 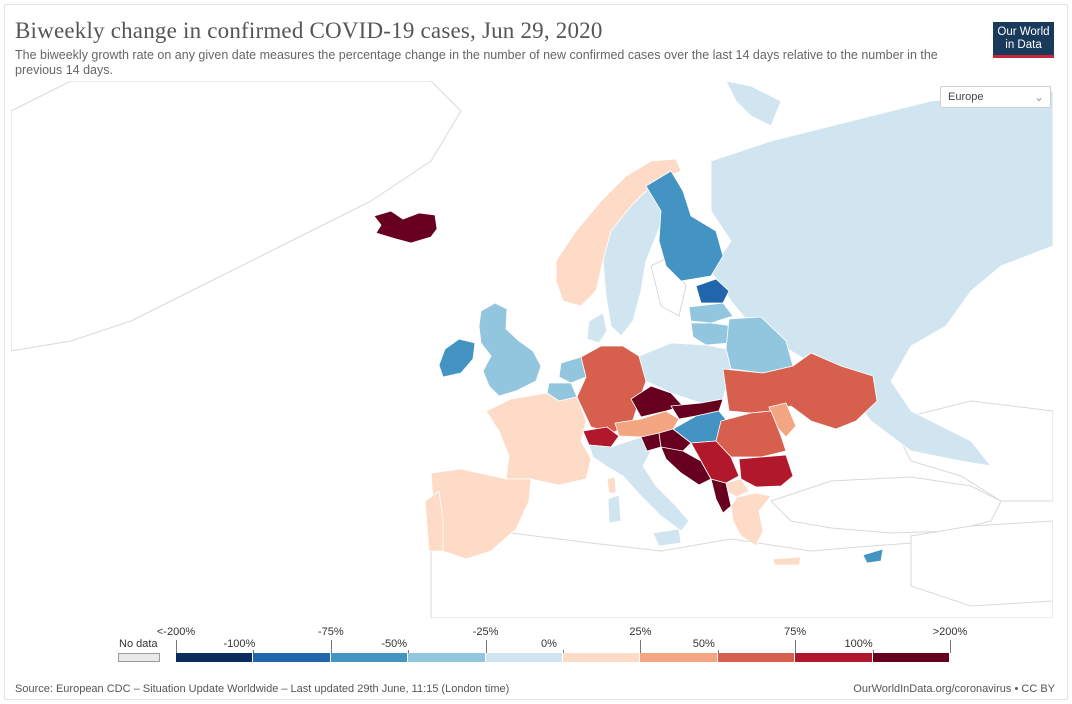 What do you see at coordinates (614, 509) in the screenshot?
I see `country-italy-sardinia` at bounding box center [614, 509].